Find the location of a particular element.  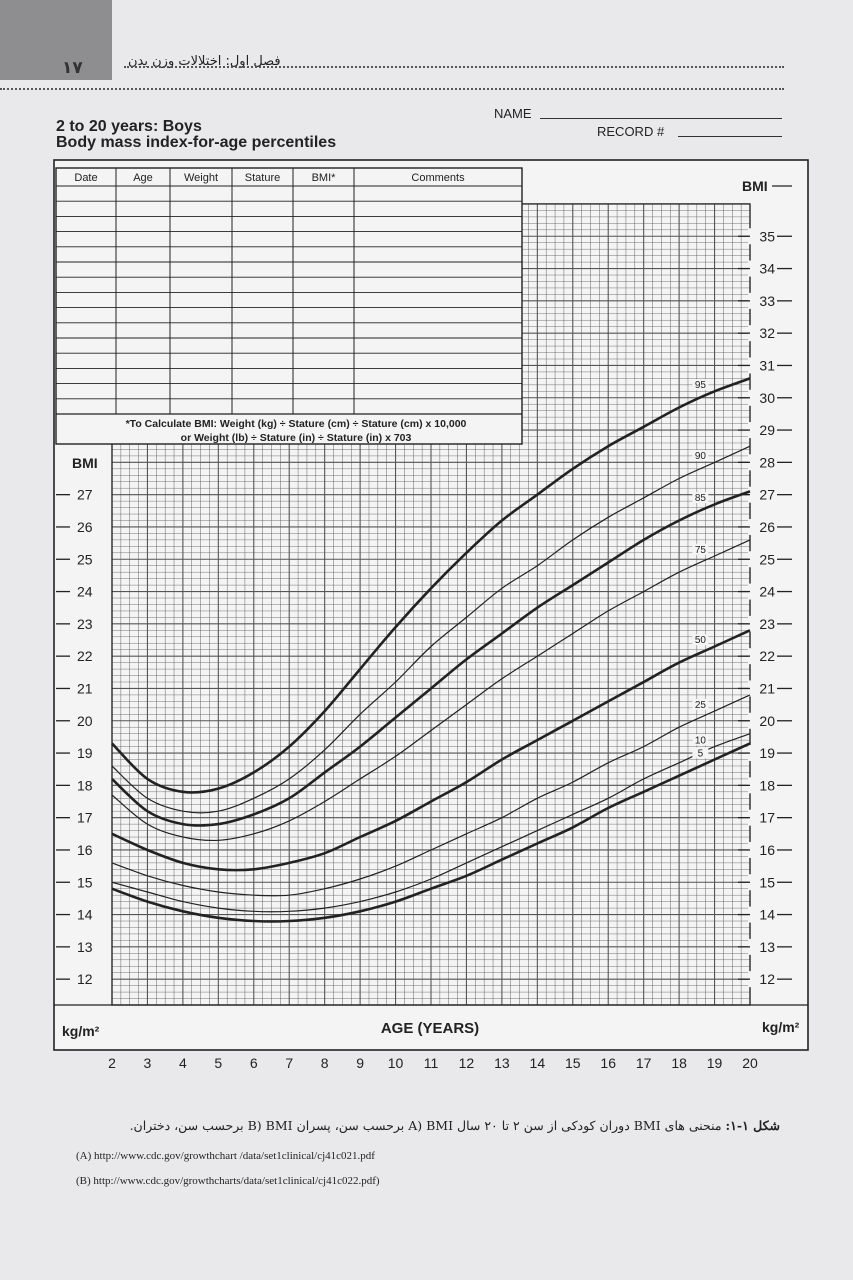

right-y-tick-label: 22 is located at coordinates (767, 656).